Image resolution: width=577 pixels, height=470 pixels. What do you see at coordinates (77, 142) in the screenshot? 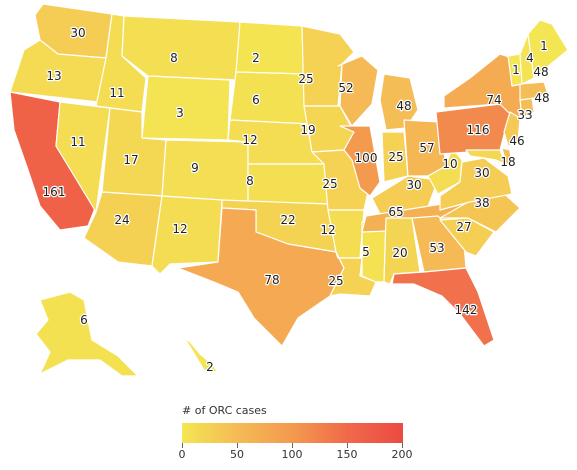
I see `state-value-label-nv: 11` at bounding box center [77, 142].